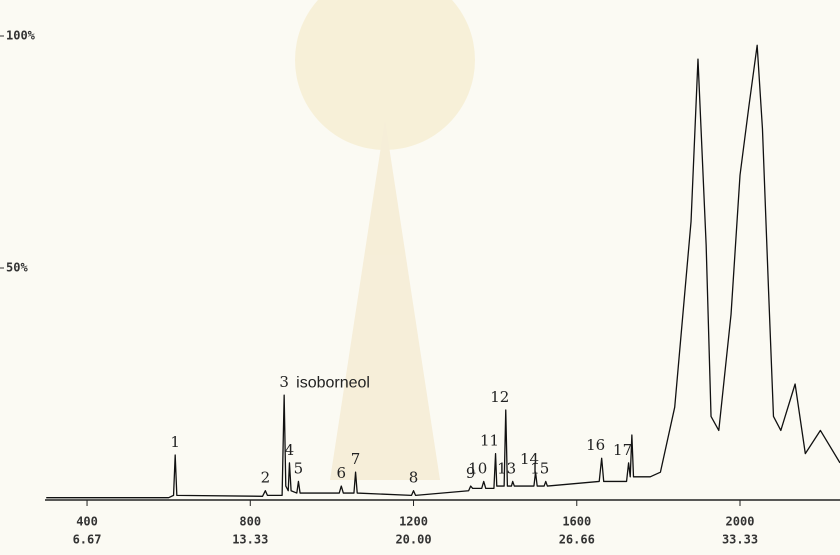 This screenshot has width=840, height=555. Describe the element at coordinates (595, 445) in the screenshot. I see `peak-label: 16` at that location.